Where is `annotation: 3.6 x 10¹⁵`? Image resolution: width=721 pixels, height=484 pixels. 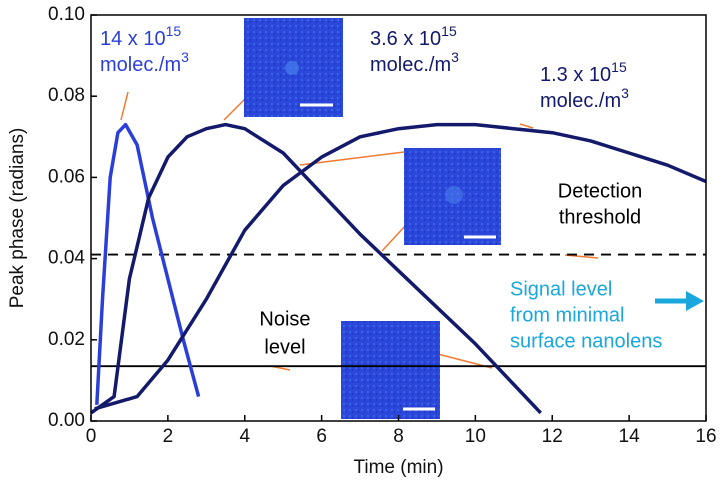 annotation: 3.6 x 10¹⁵ is located at coordinates (413, 37).